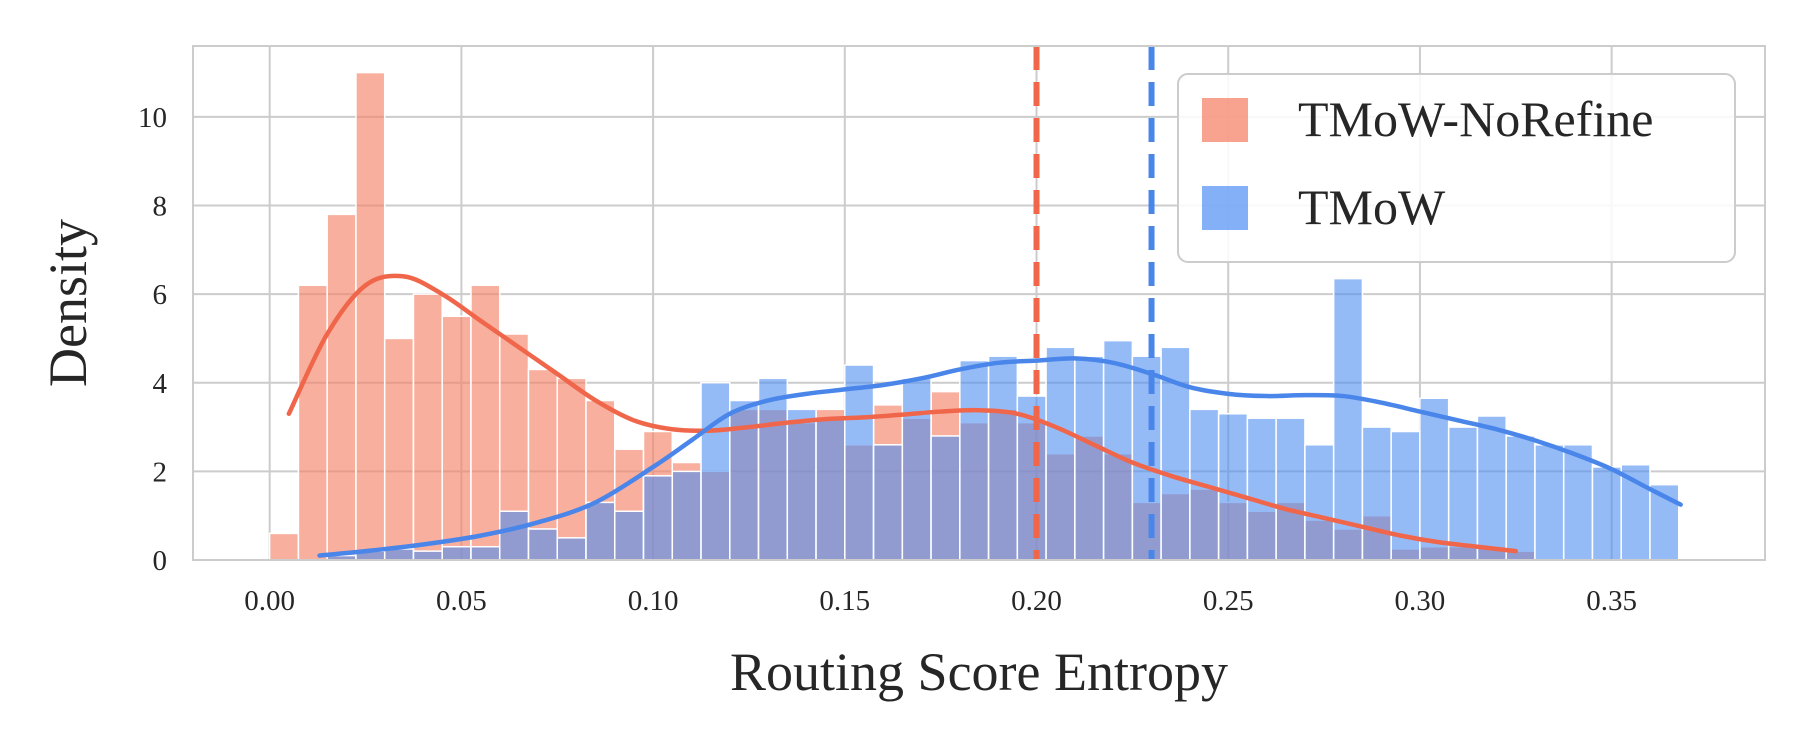  Describe the element at coordinates (1036, 601) in the screenshot. I see `x-tick-label-4: 0.20` at that location.